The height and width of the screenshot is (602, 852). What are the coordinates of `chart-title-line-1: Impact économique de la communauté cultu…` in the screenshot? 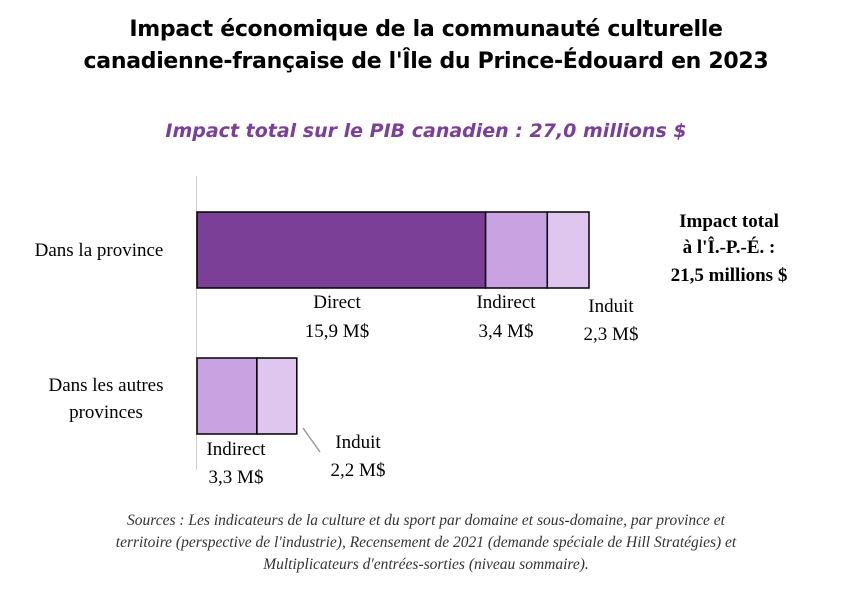 It's located at (426, 29).